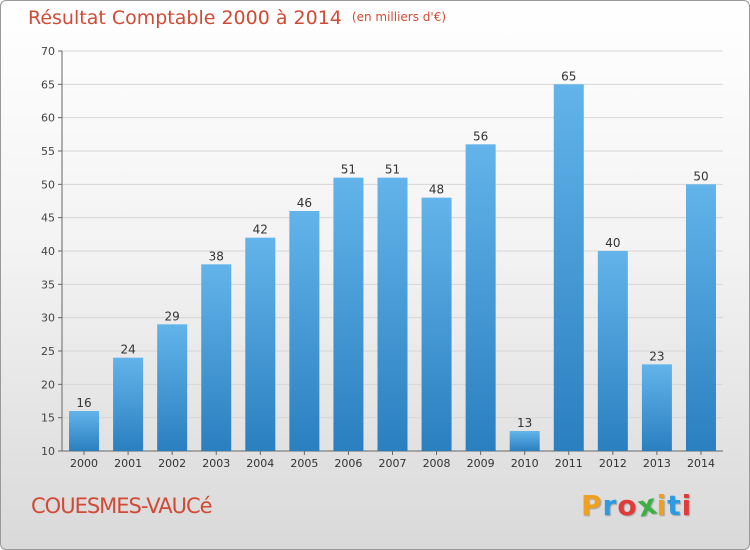 This screenshot has height=550, width=750. I want to click on logo-letter: t, so click(674, 505).